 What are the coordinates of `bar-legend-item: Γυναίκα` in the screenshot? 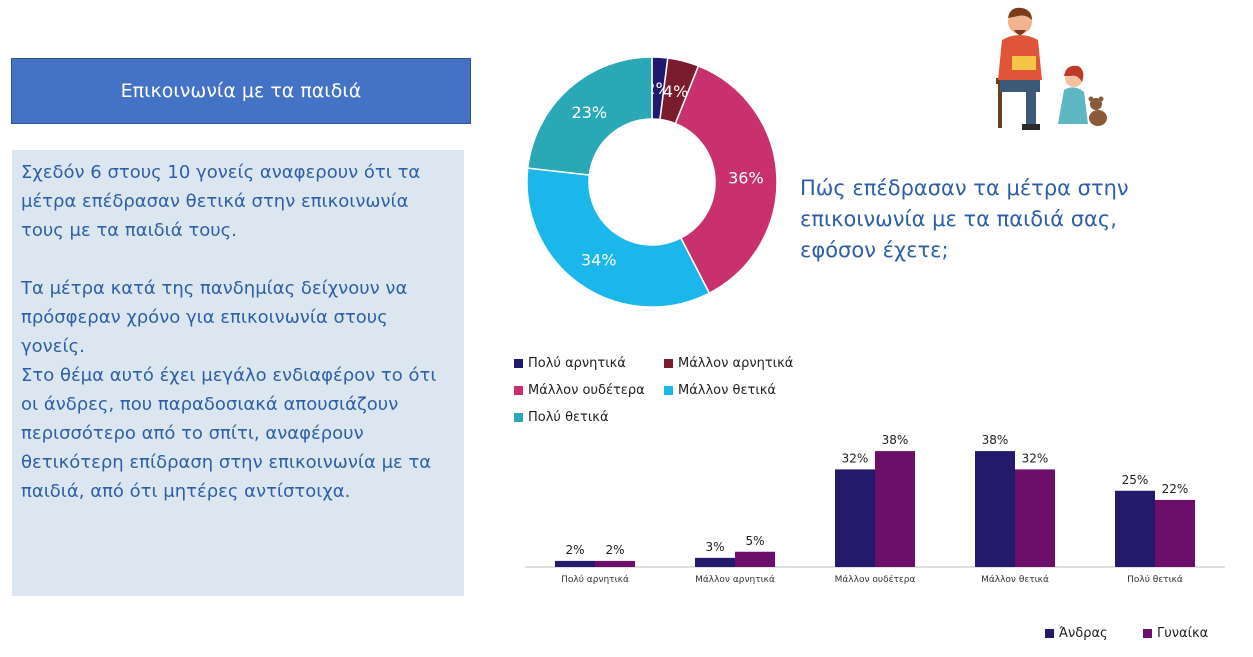 It's located at (1175, 633).